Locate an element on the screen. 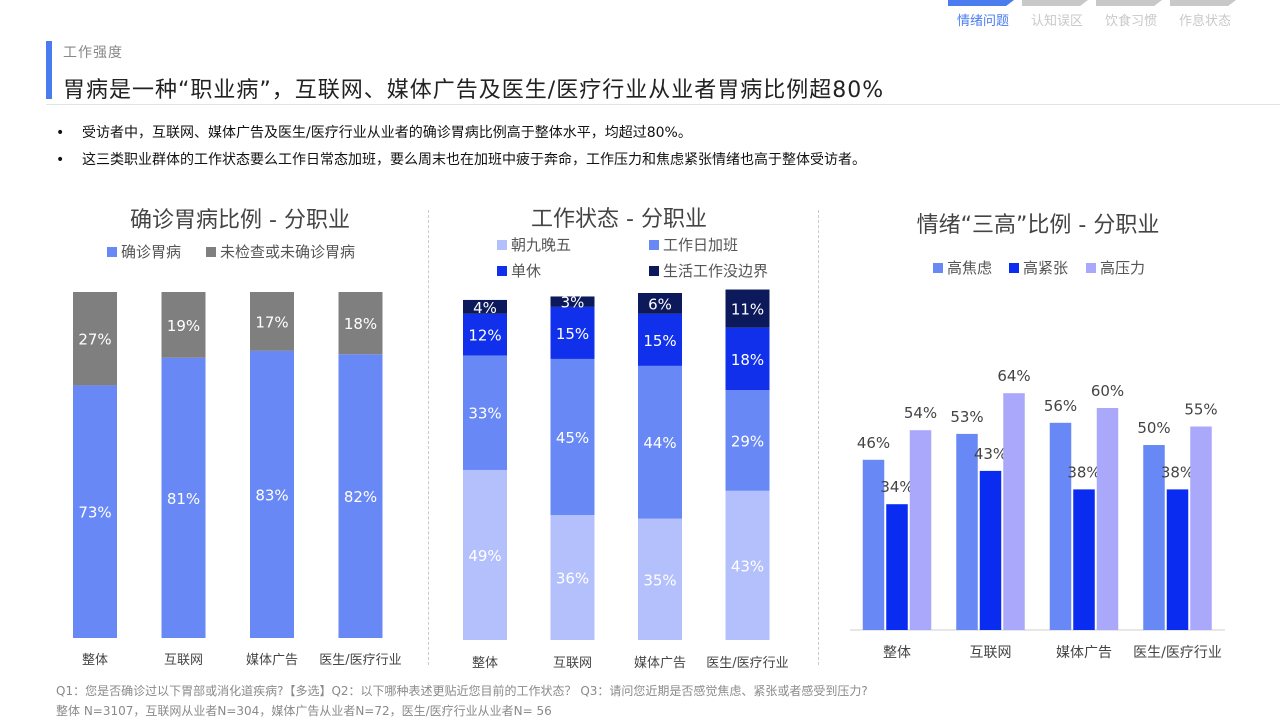 Image resolution: width=1280 pixels, height=720 pixels. data-label: 6% is located at coordinates (660, 304).